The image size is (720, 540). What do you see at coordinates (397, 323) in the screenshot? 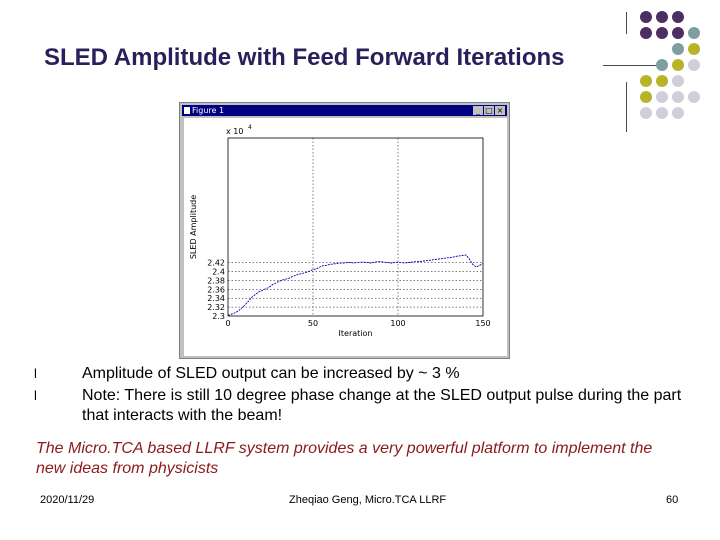
I see `x-tick-label: 100` at bounding box center [397, 323].